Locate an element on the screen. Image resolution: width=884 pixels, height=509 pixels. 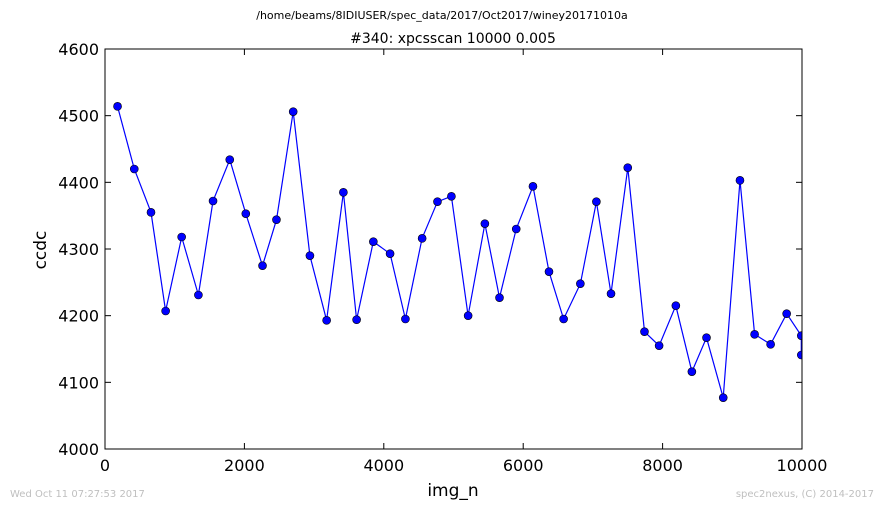
x-tick-label: 10000 is located at coordinates (802, 465).